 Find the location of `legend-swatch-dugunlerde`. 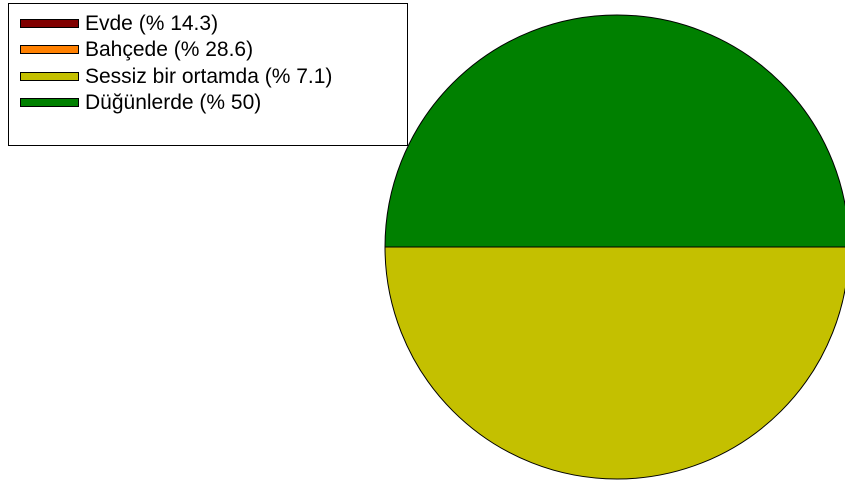

legend-swatch-dugunlerde is located at coordinates (49, 103).